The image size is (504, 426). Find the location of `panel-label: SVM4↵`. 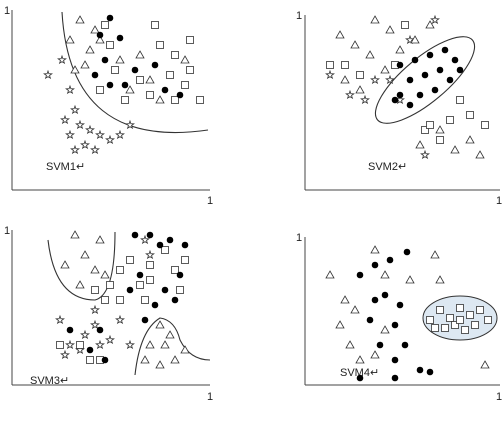

panel-label: SVM4↵ is located at coordinates (359, 373).